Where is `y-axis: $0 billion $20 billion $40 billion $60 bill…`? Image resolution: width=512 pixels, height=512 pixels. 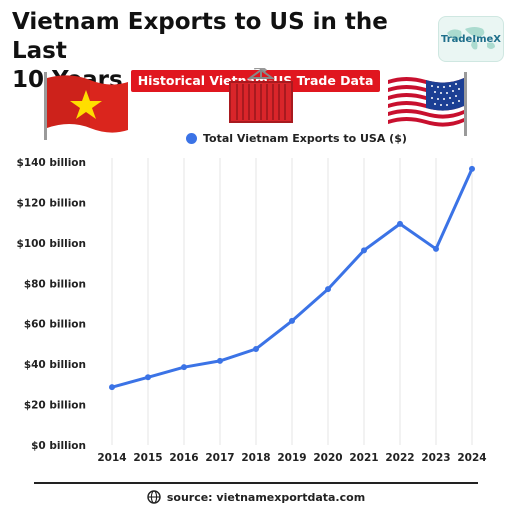 y-axis: $0 billion $20 billion $40 billion $60 bill… is located at coordinates (51, 304).